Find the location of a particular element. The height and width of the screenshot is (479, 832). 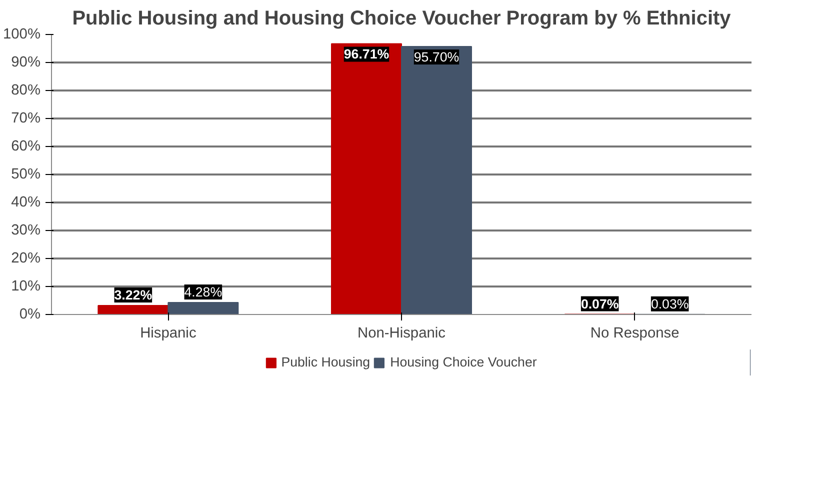

y-tick-label: 100% is located at coordinates (22, 34).